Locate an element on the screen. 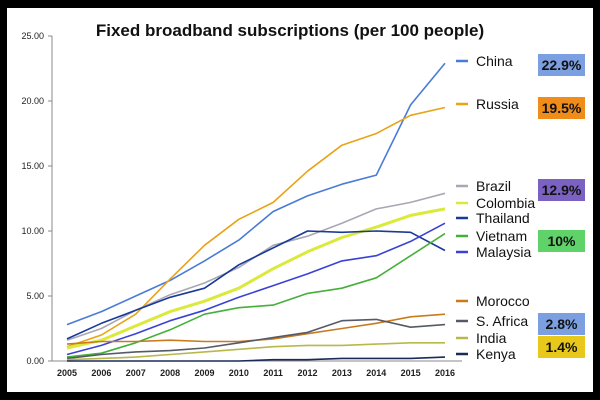 The width and height of the screenshot is (600, 400). legend-label-brazil: Brazil is located at coordinates (493, 186).